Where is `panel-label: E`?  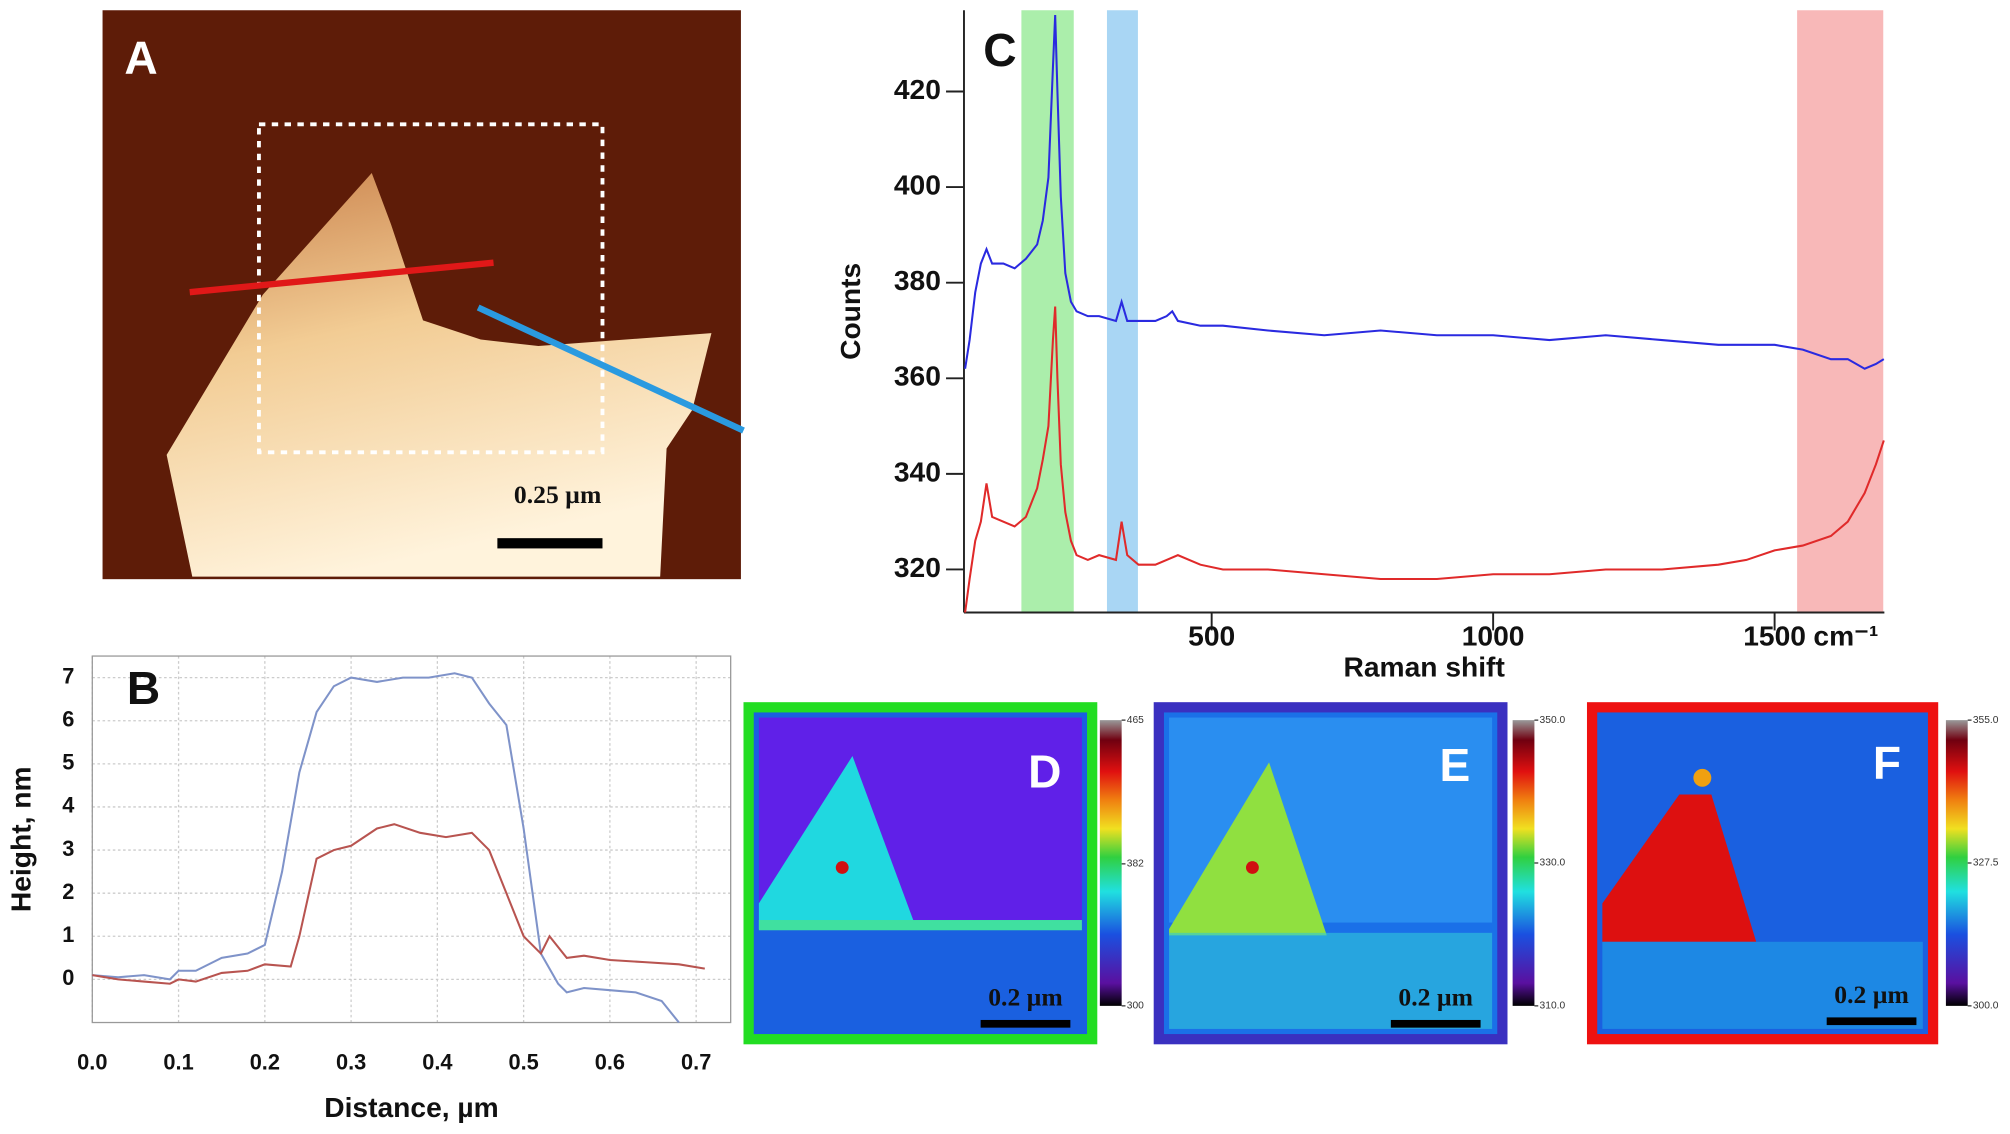 panel-label: E is located at coordinates (1455, 765).